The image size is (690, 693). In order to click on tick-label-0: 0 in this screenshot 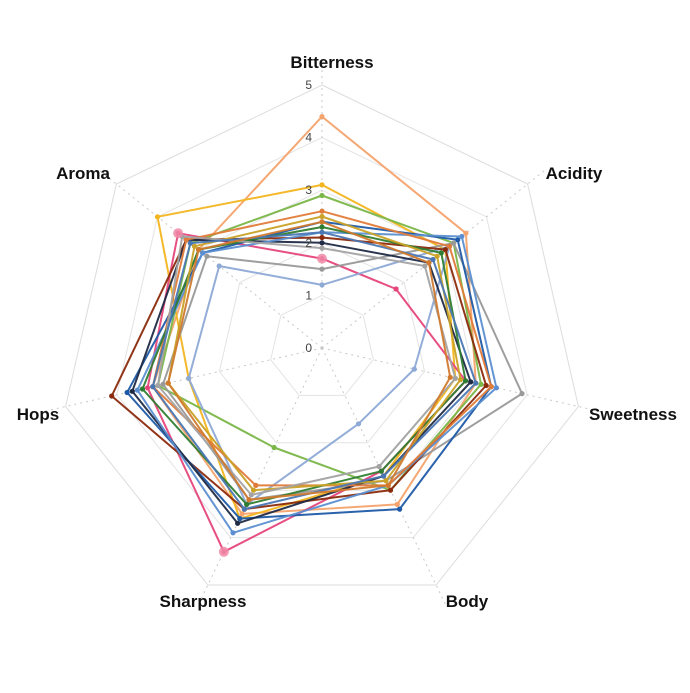, I will do `click(308, 348)`.